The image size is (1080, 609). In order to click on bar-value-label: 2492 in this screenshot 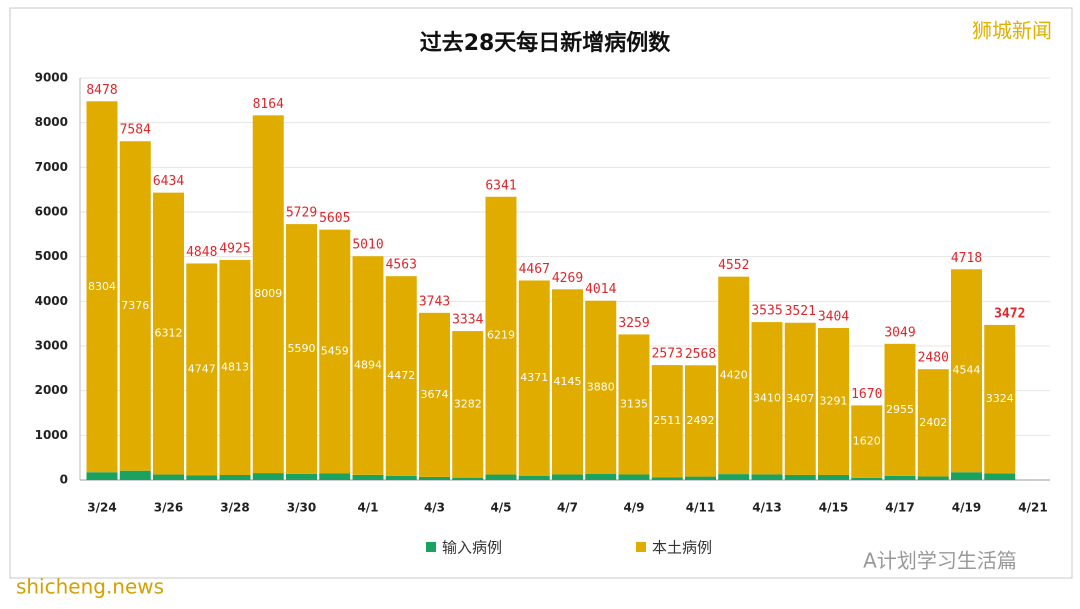, I will do `click(701, 420)`.